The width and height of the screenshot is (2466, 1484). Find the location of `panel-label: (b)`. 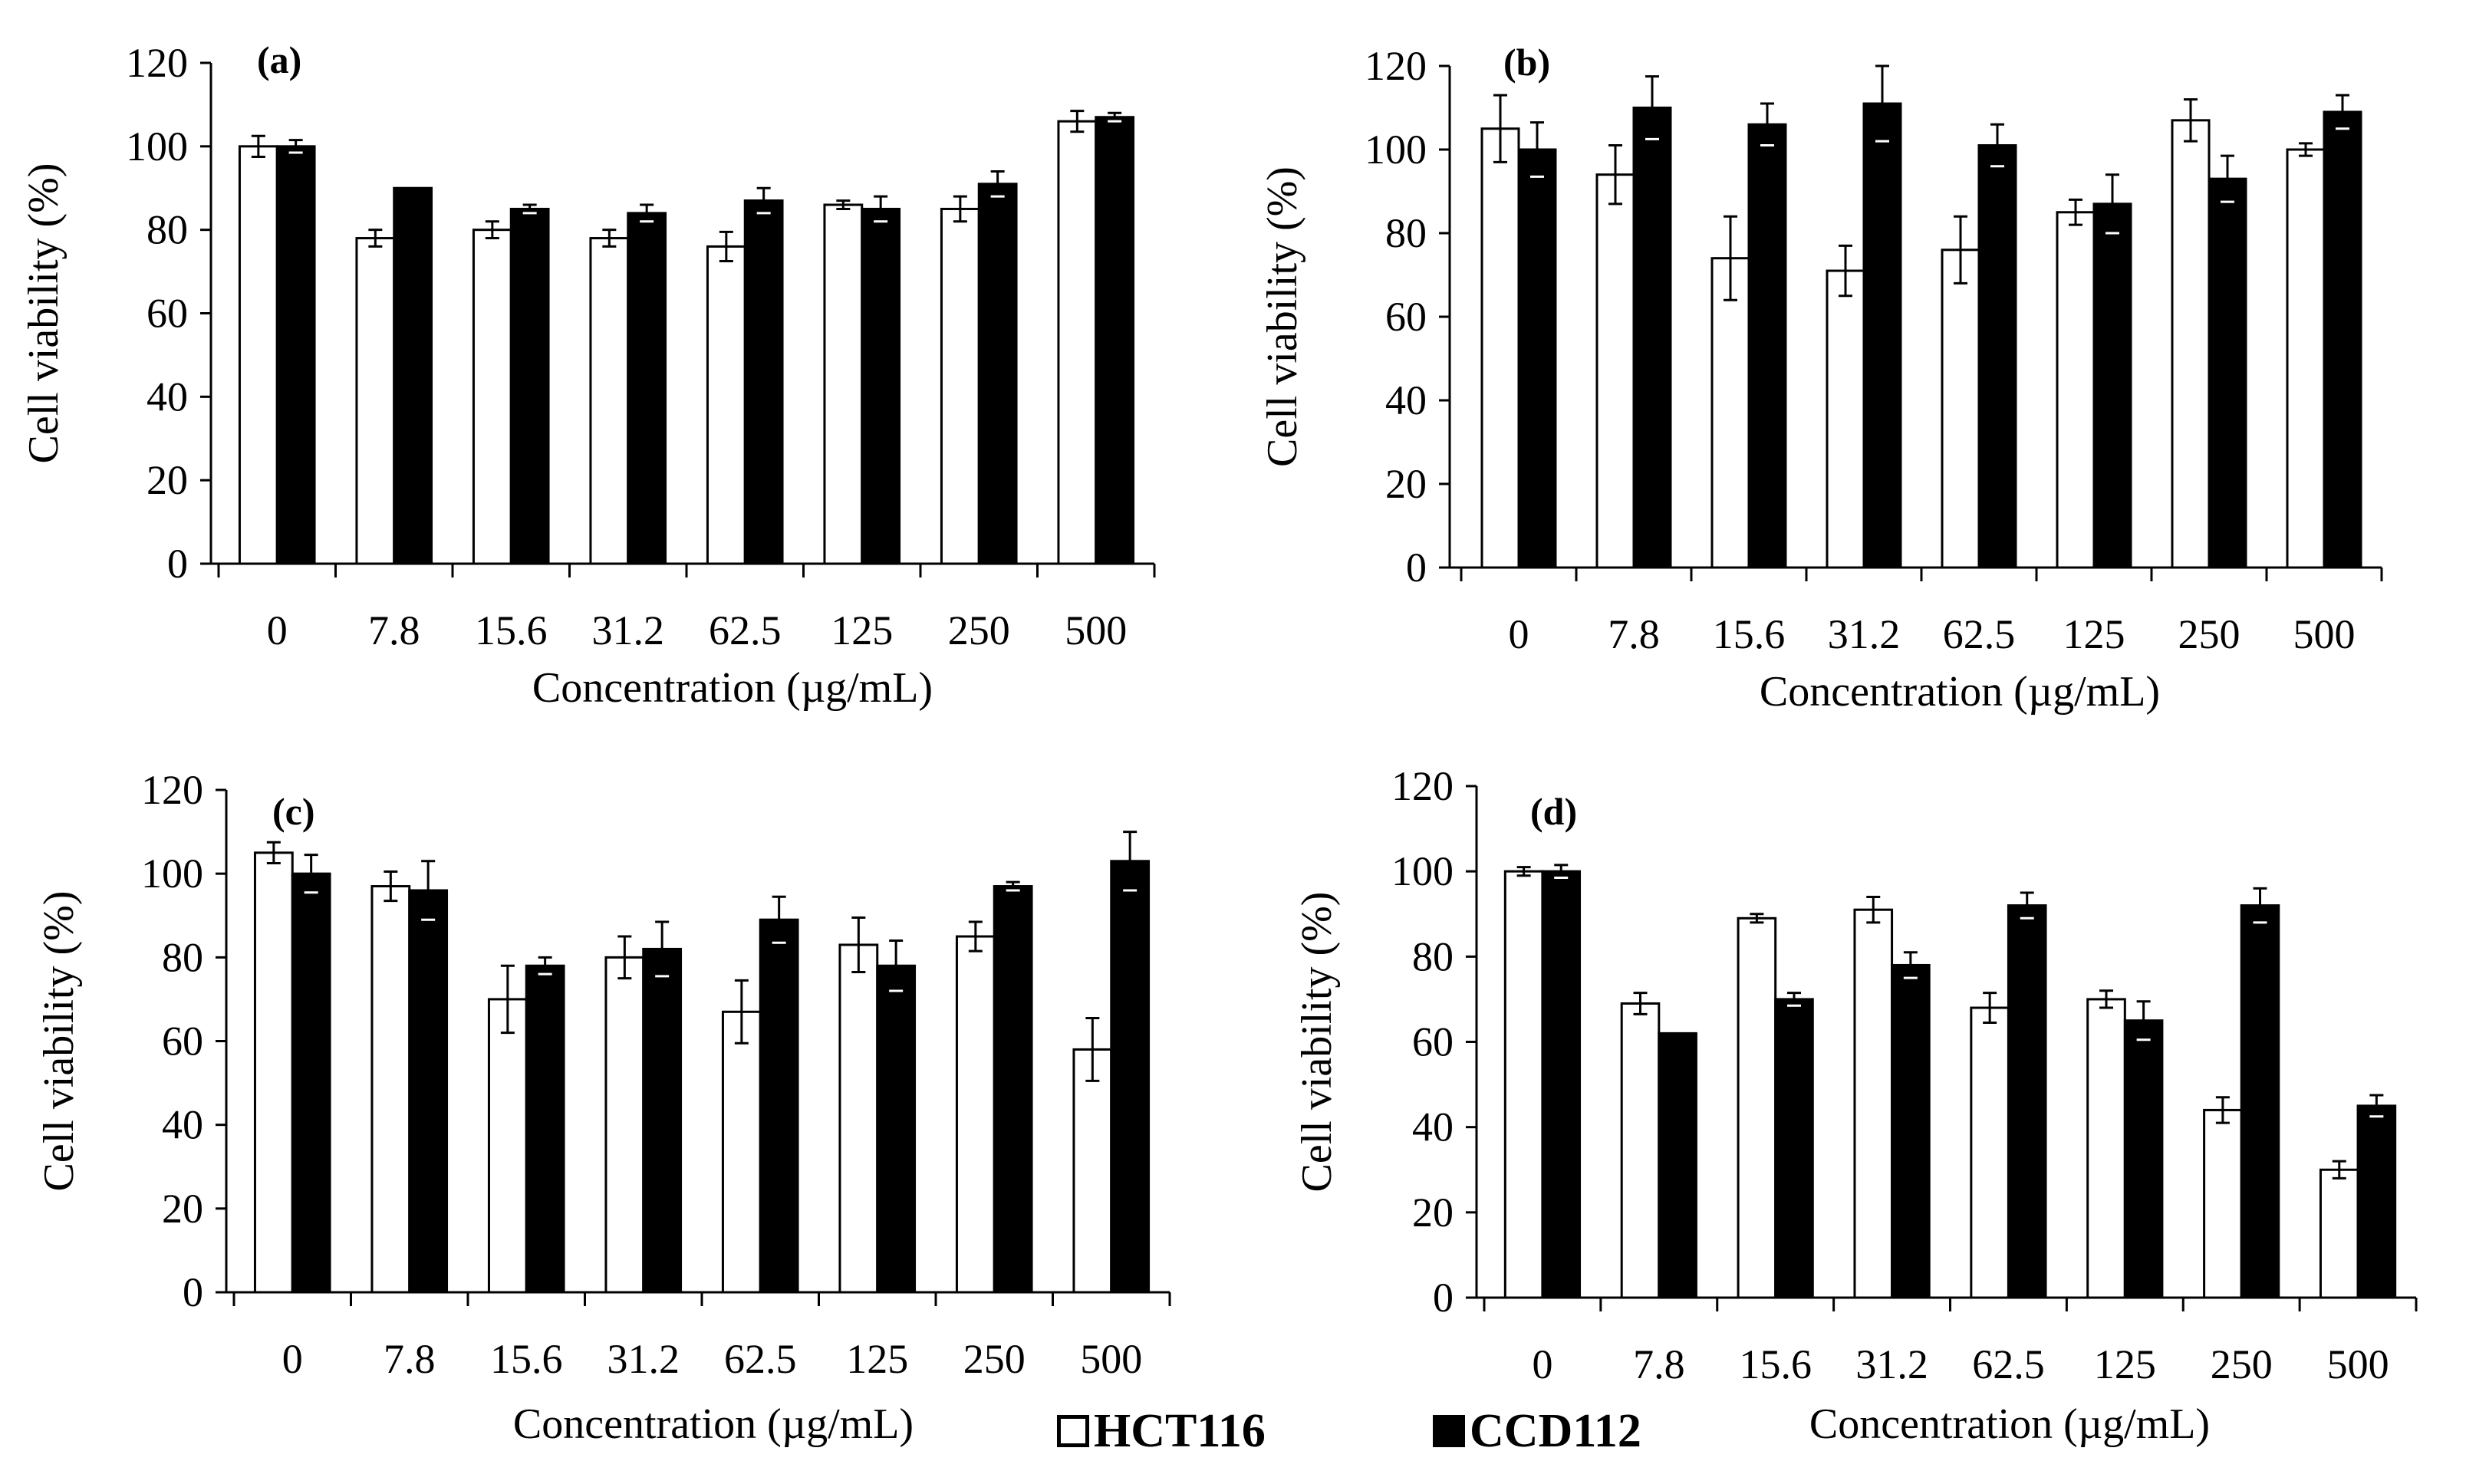

panel-label: (b) is located at coordinates (1526, 62).